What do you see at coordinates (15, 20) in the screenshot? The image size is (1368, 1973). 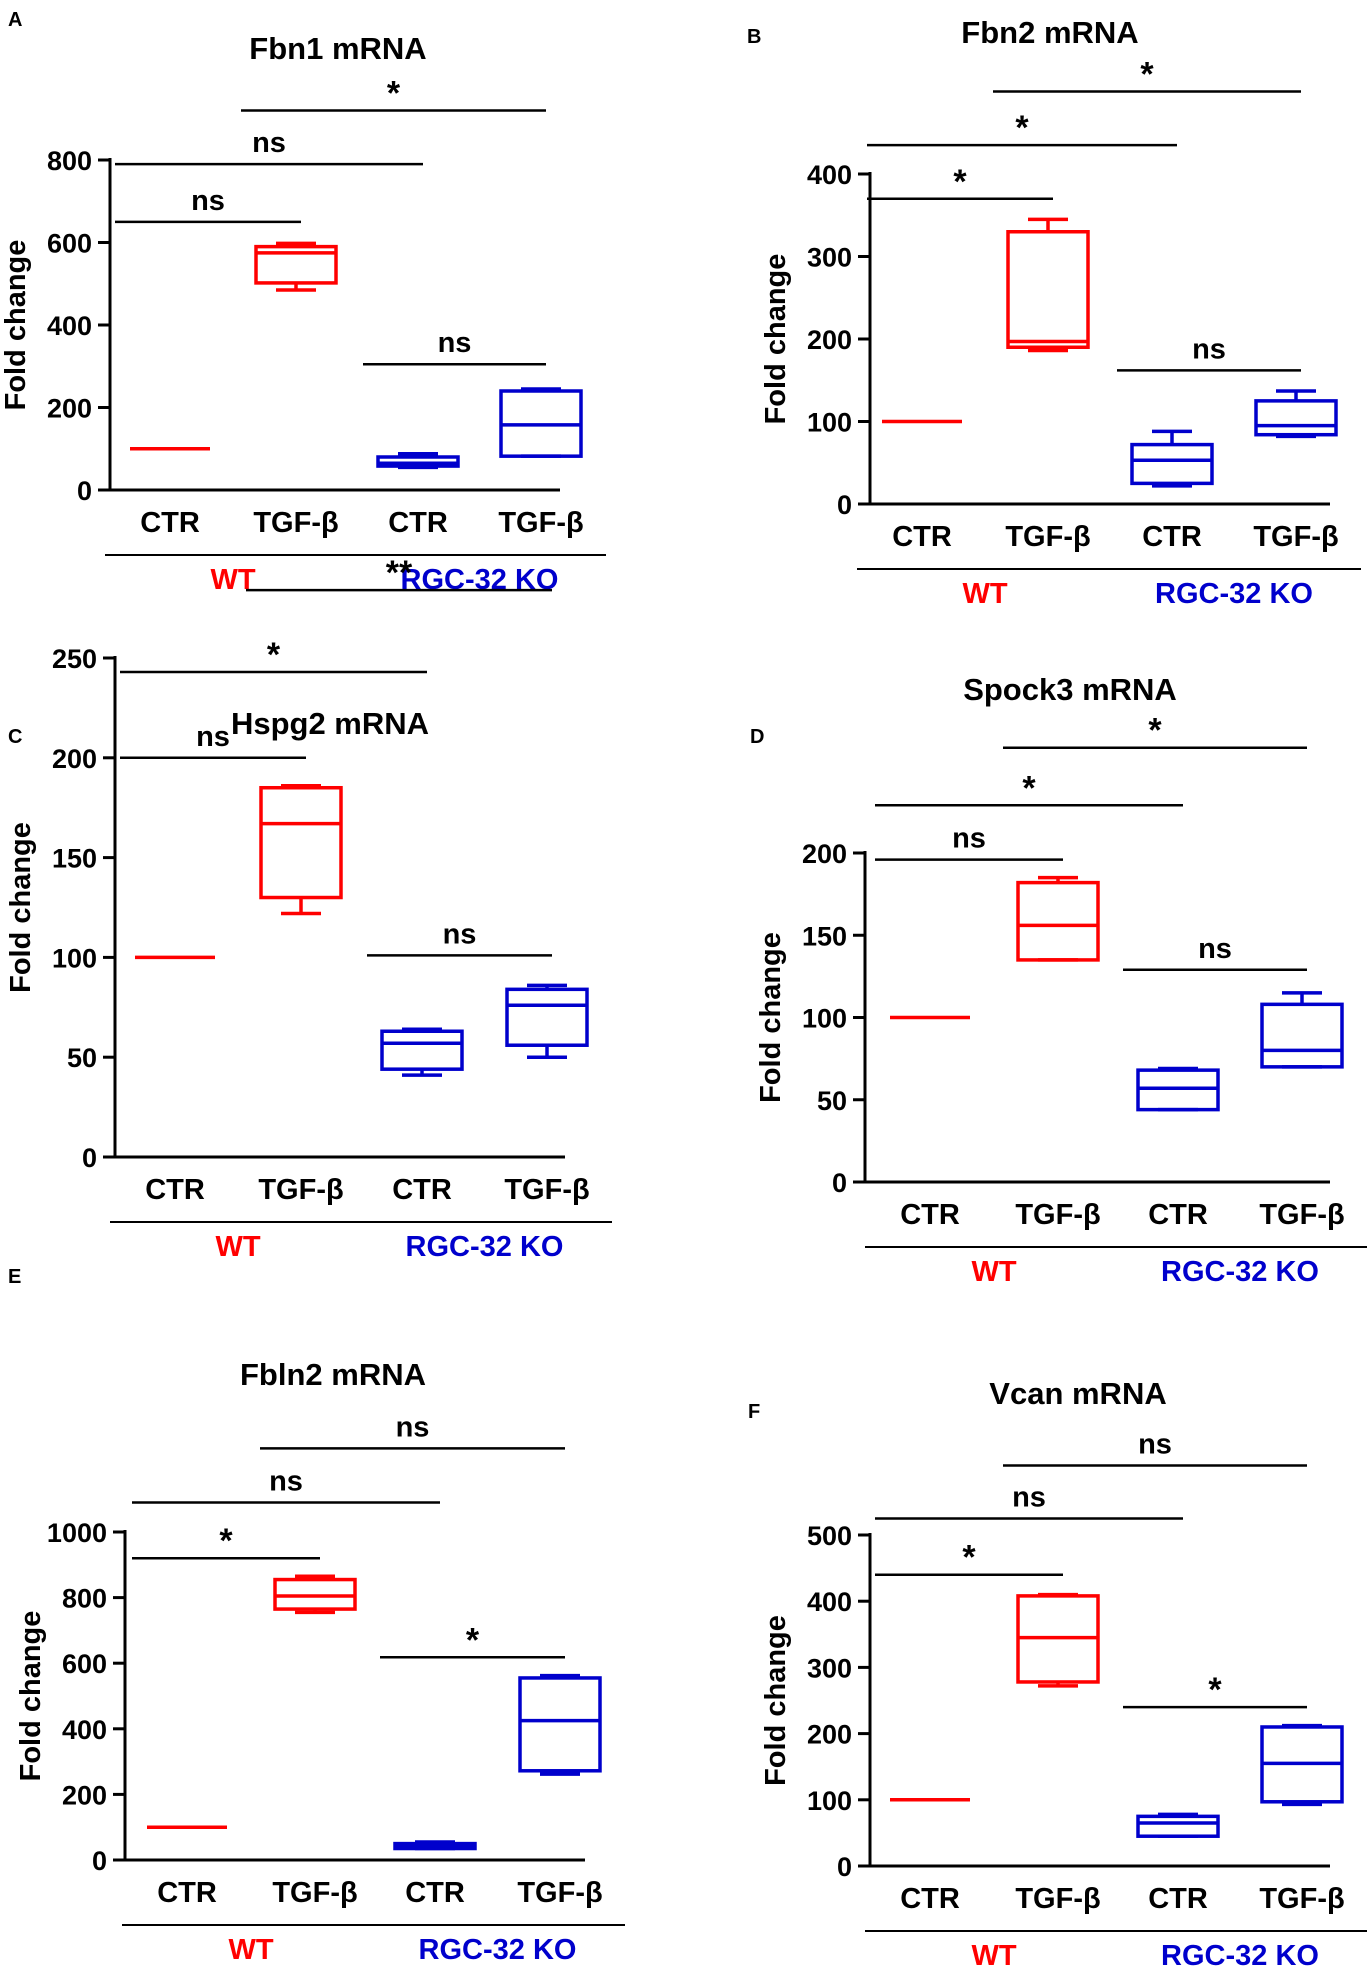 I see `panel-letter: A` at bounding box center [15, 20].